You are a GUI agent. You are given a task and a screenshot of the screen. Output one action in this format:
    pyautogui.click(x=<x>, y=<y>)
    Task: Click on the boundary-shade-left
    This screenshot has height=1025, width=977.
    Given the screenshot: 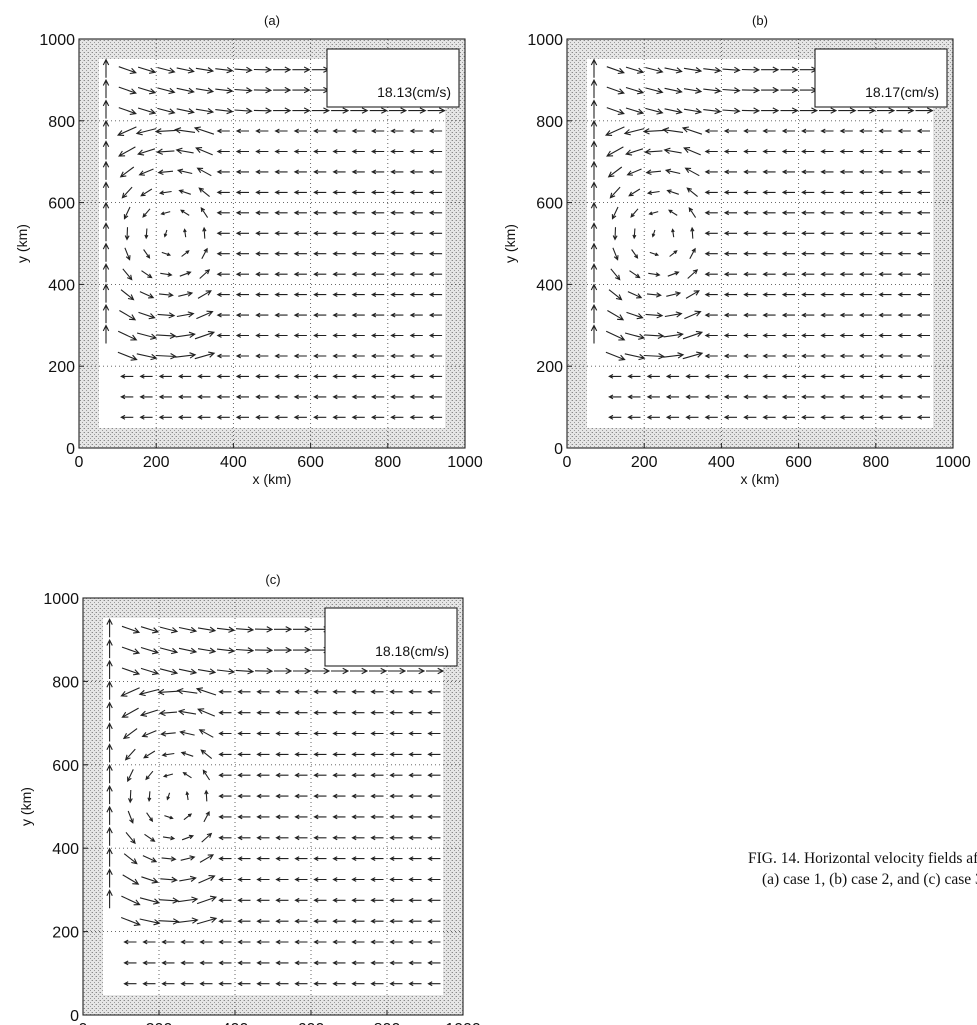 What is the action you would take?
    pyautogui.click(x=93, y=806)
    